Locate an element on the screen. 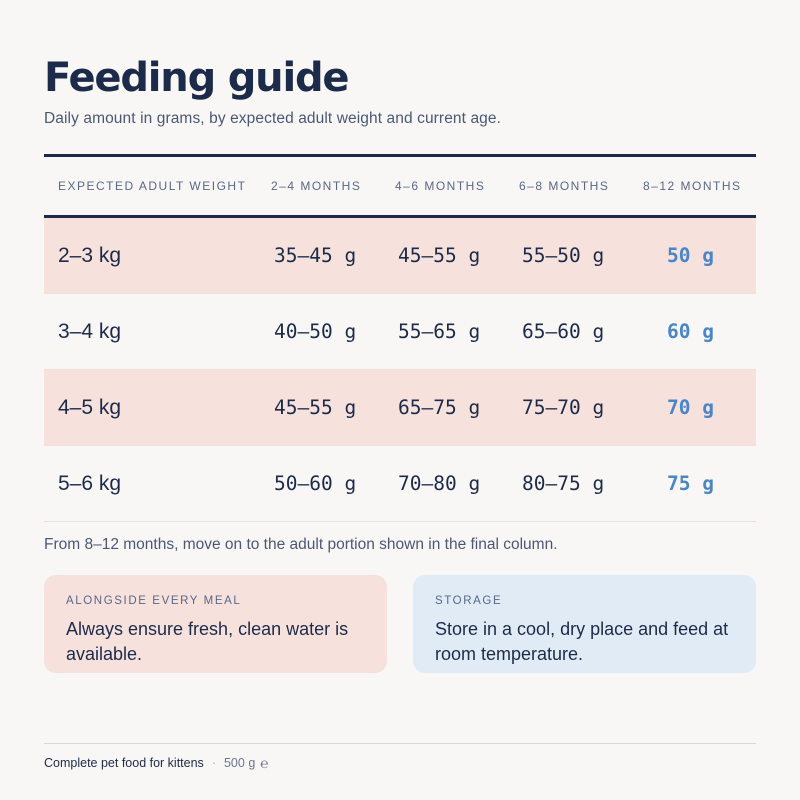 This screenshot has height=800, width=800. table-row: 4–5 kg 45–55 g 65–75 g 75–70 g 70 g is located at coordinates (400, 408).